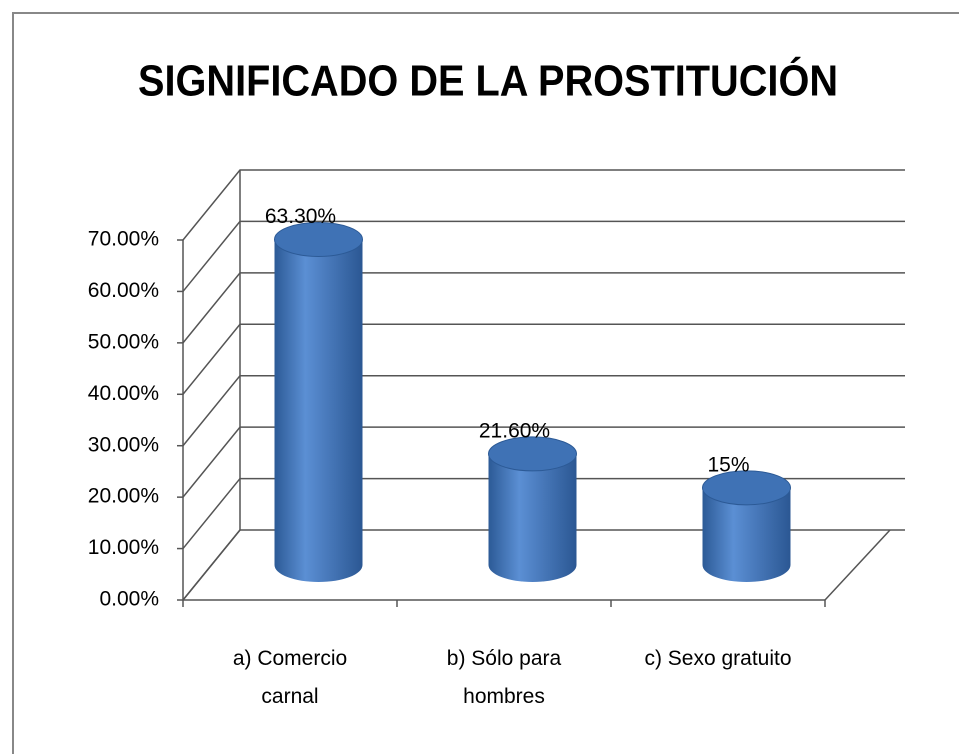 This screenshot has height=754, width=959. Describe the element at coordinates (123, 239) in the screenshot. I see `y-tick-label: 70.00%` at that location.